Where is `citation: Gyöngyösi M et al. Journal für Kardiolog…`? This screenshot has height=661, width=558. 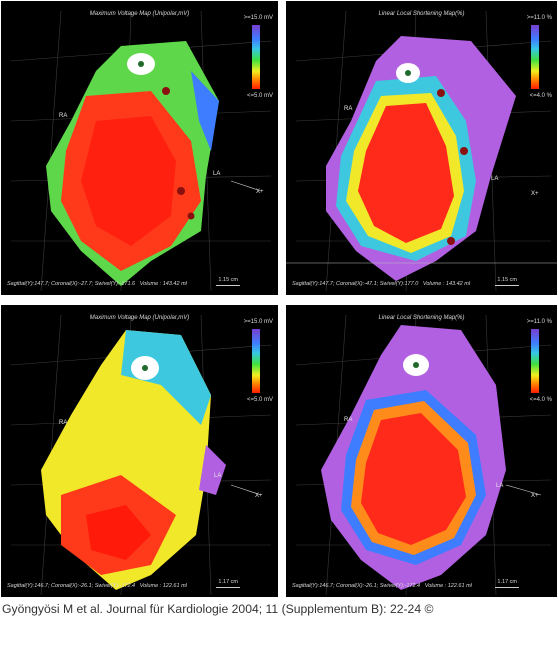 citation: Gyöngyösi M et al. Journal für Kardiolog… is located at coordinates (218, 609).